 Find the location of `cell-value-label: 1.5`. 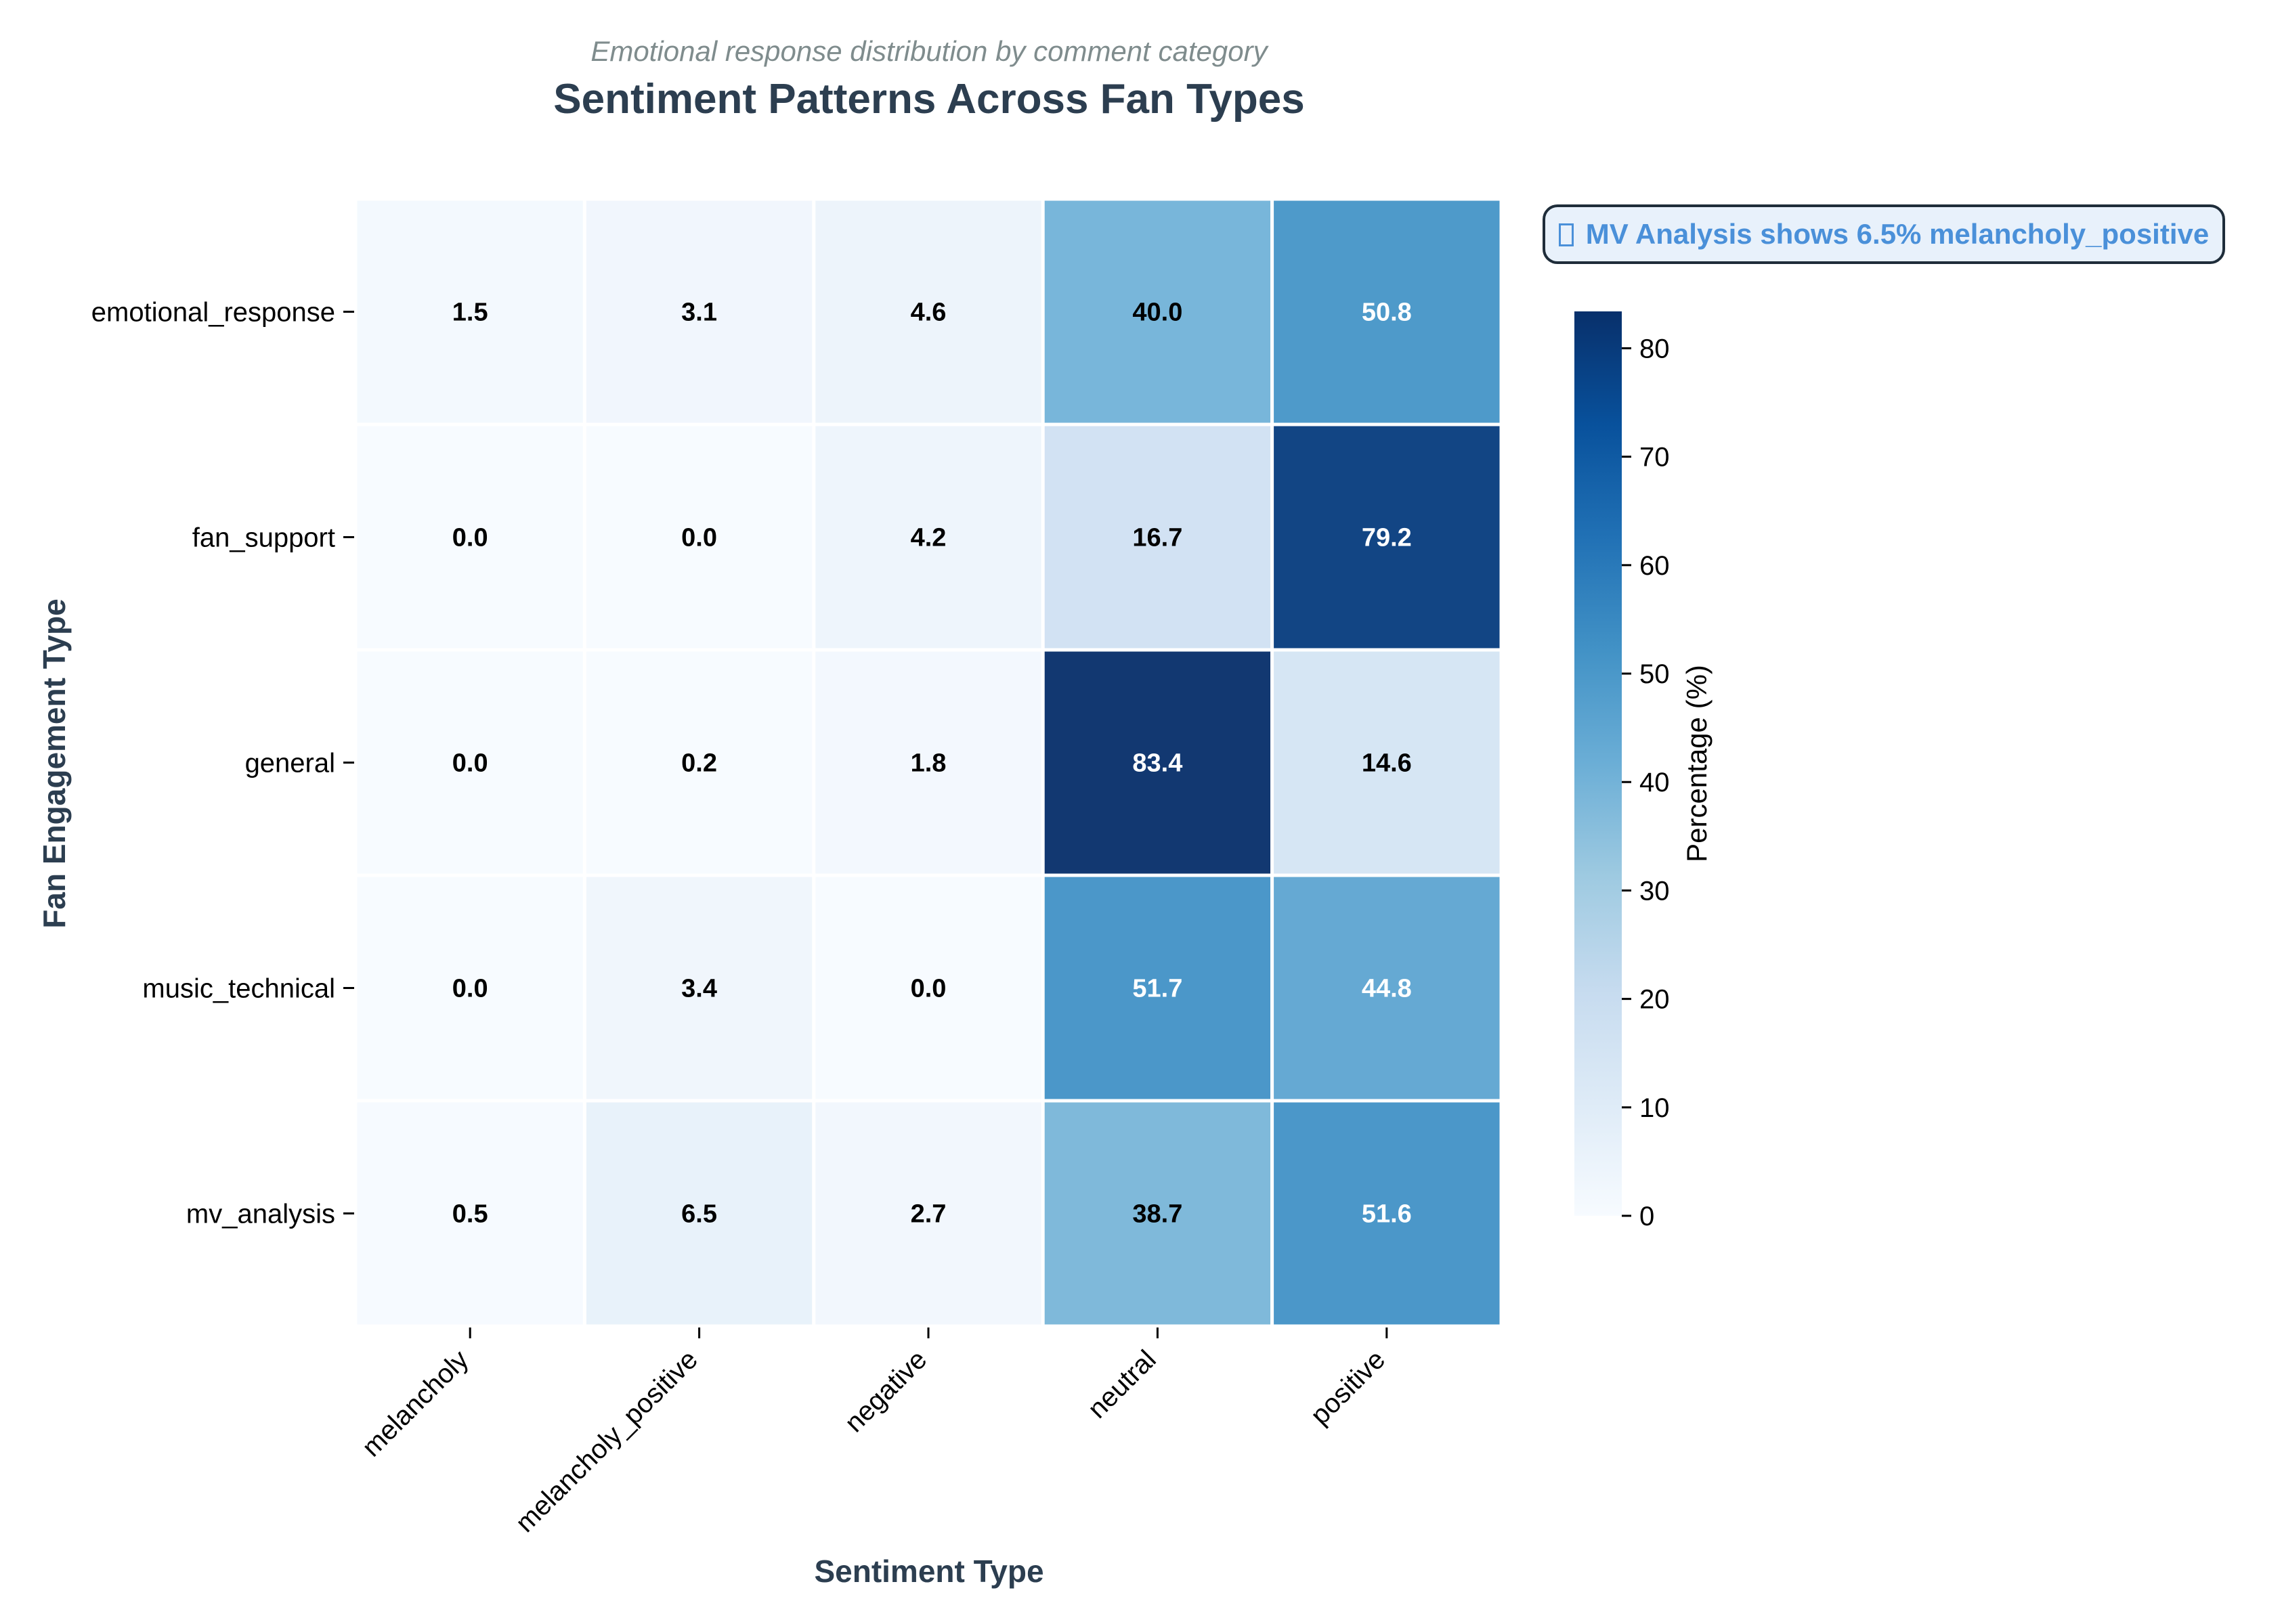

cell-value-label: 1.5 is located at coordinates (470, 313).